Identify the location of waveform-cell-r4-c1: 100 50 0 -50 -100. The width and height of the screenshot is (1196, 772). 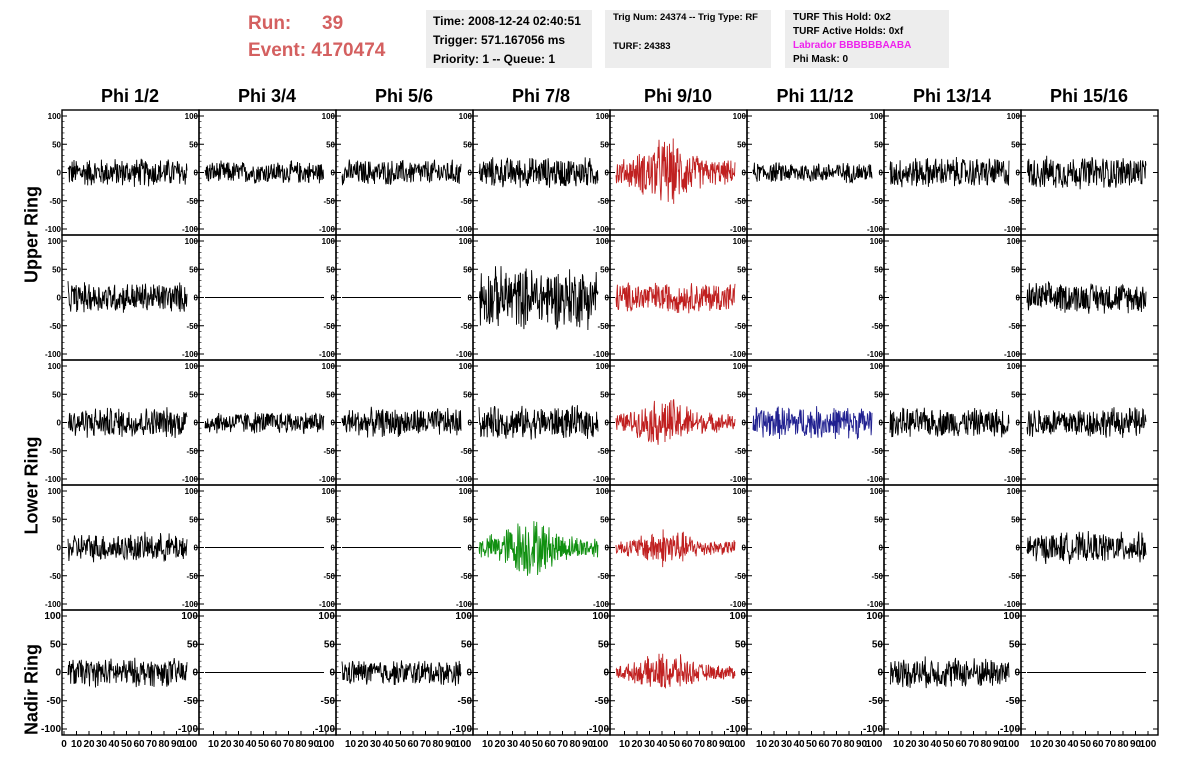
(122, 547).